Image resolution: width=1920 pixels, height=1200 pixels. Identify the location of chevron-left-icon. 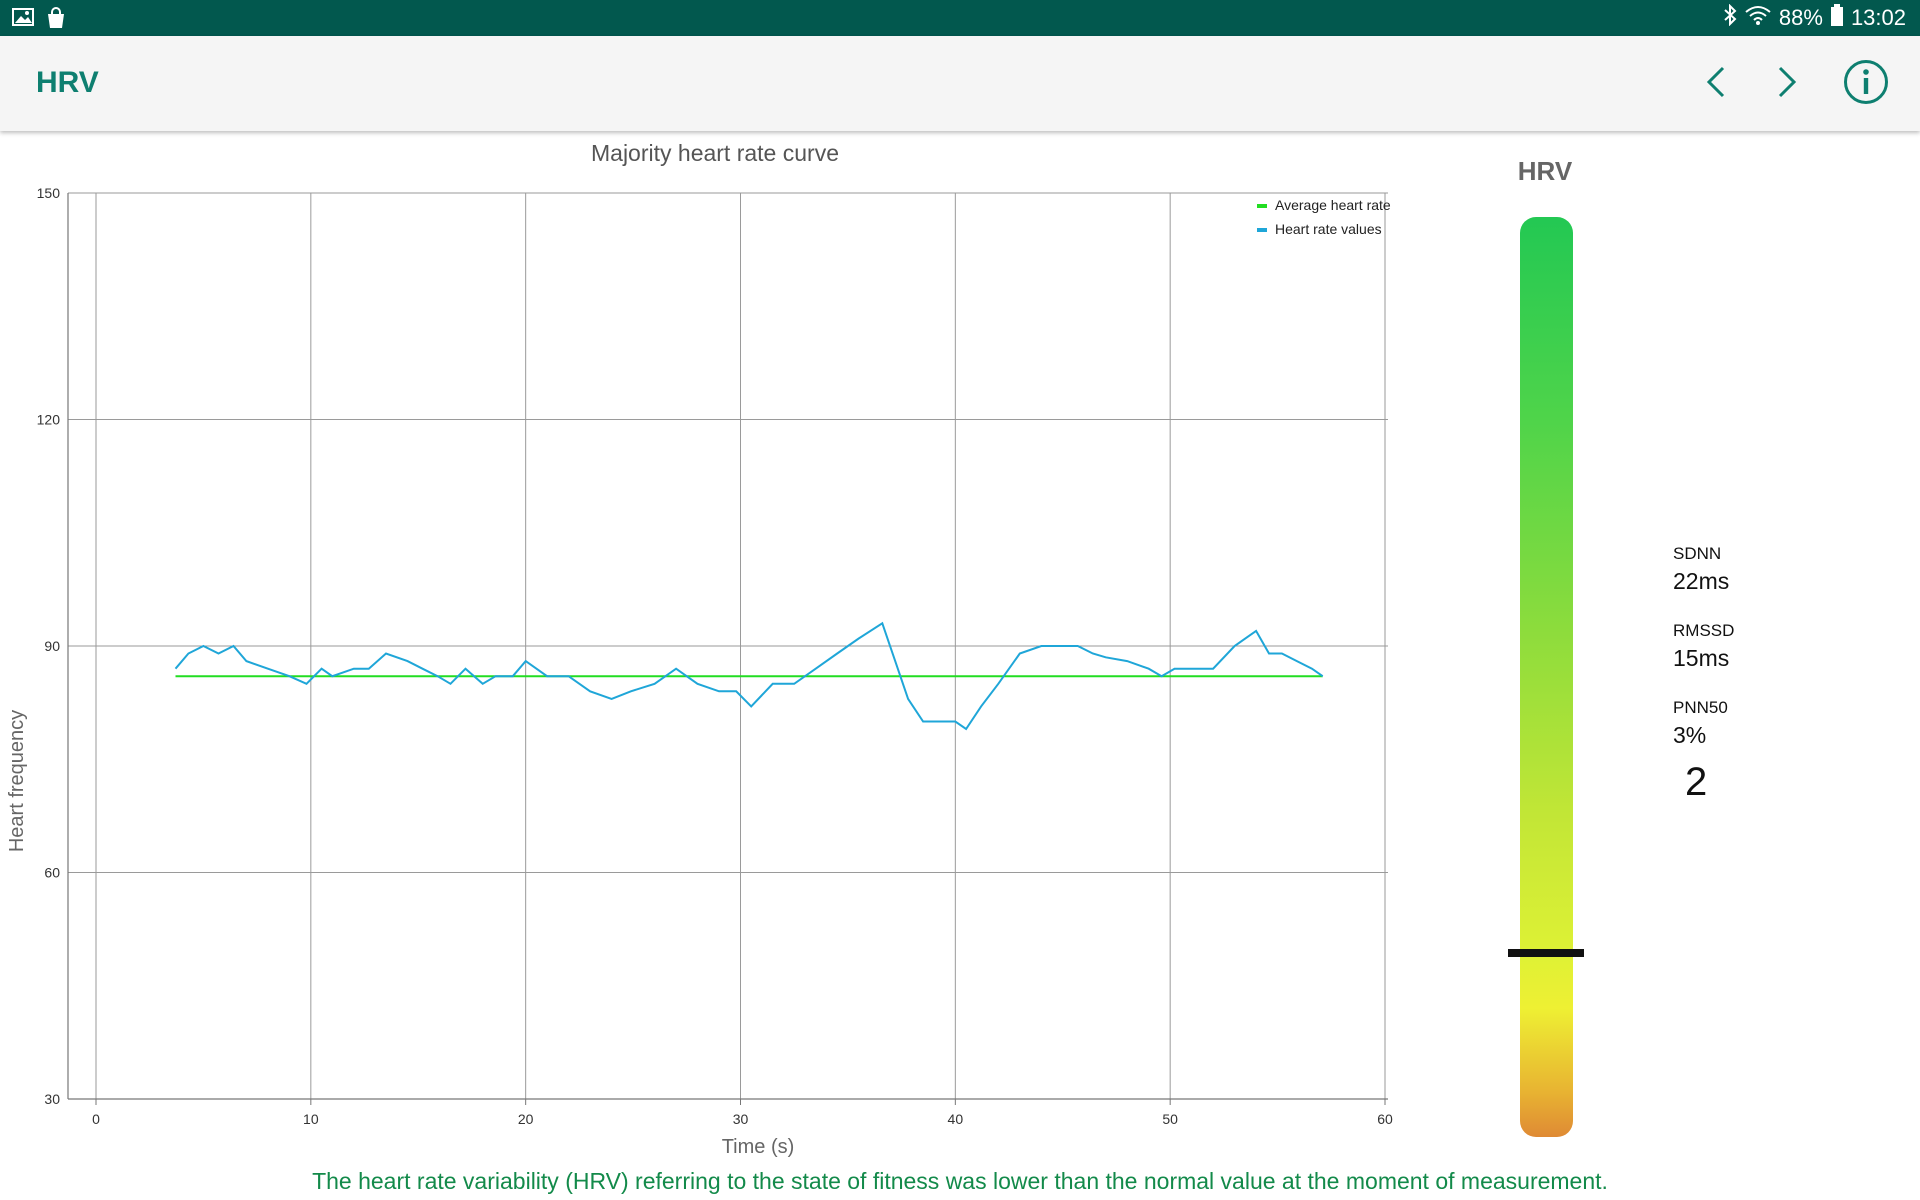
(1716, 84).